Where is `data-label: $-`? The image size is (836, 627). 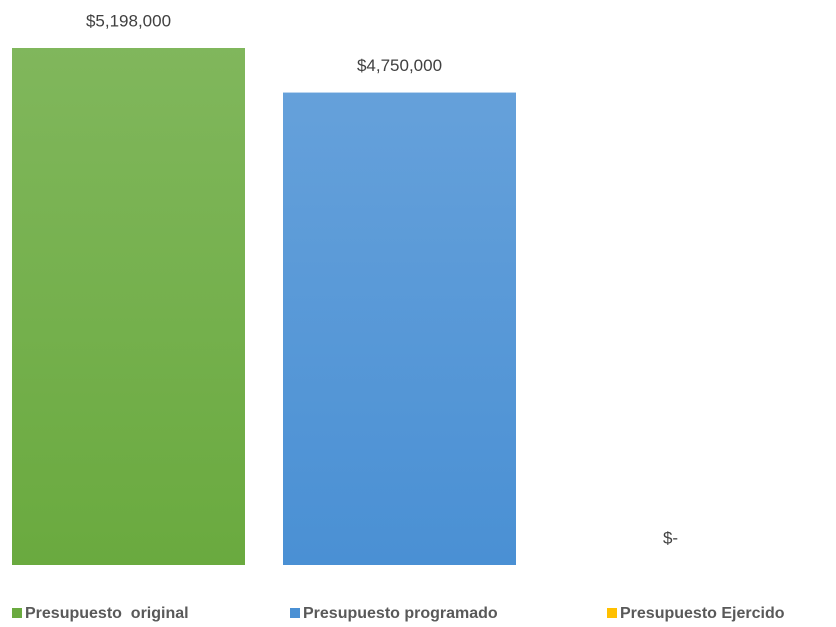
data-label: $- is located at coordinates (670, 537).